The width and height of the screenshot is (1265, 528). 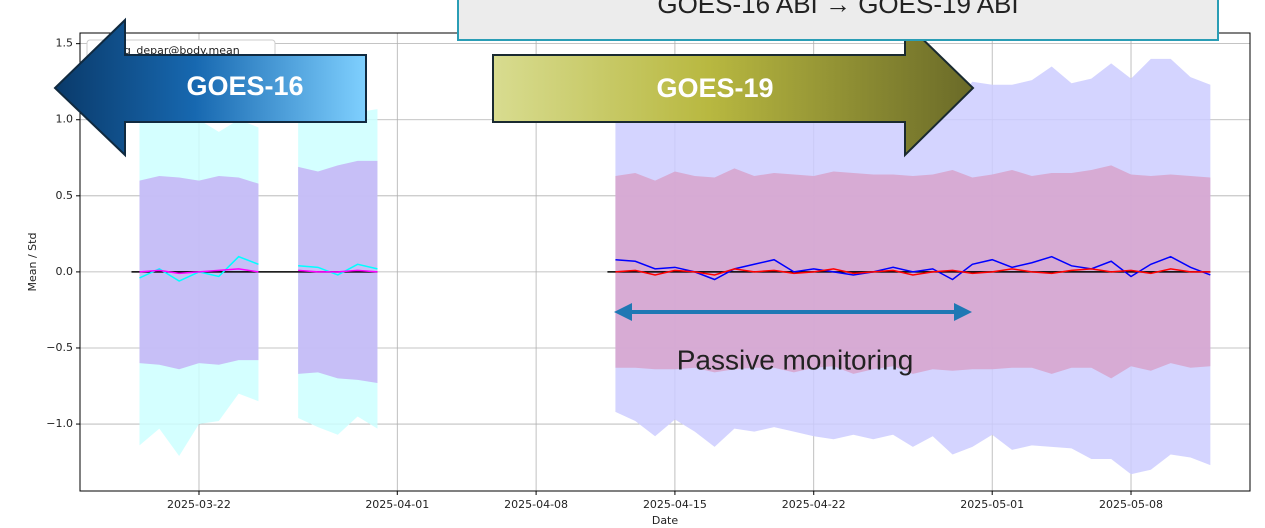 I want to click on y-tick-label: 1.5, so click(x=65, y=43).